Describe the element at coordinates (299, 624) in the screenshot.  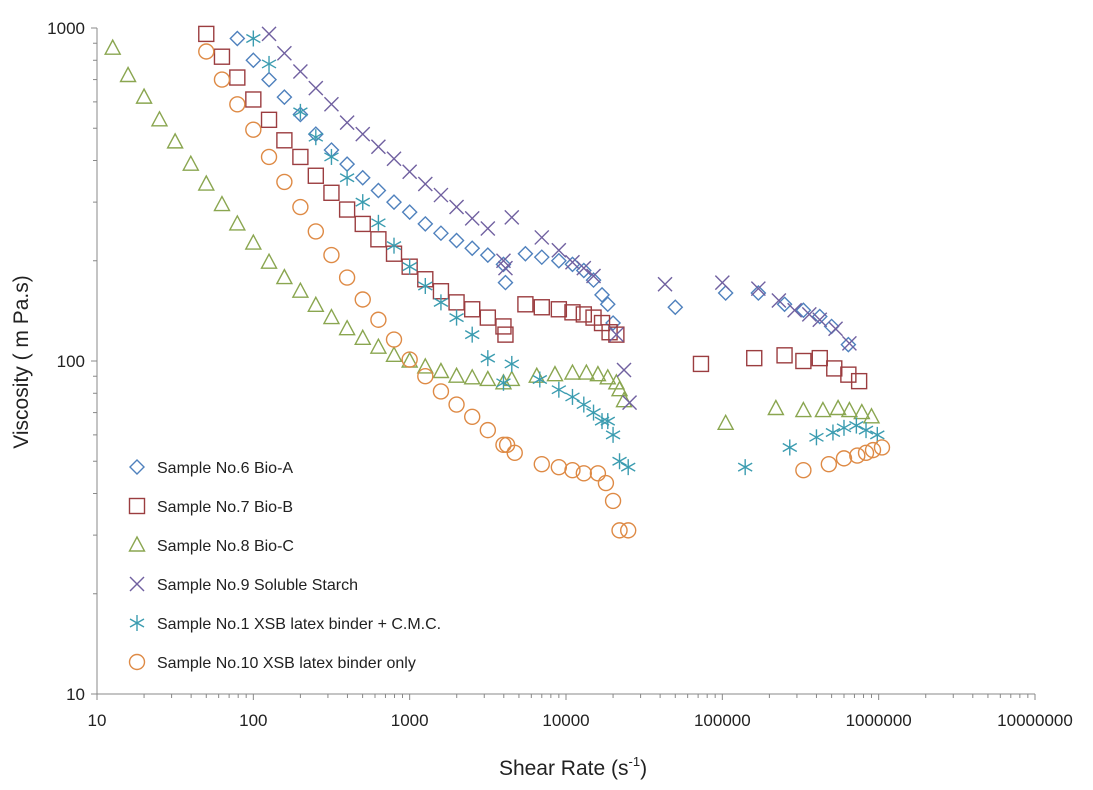
I see `legend-label: Sample No.1 XSB latex binder + C.M.C.` at that location.